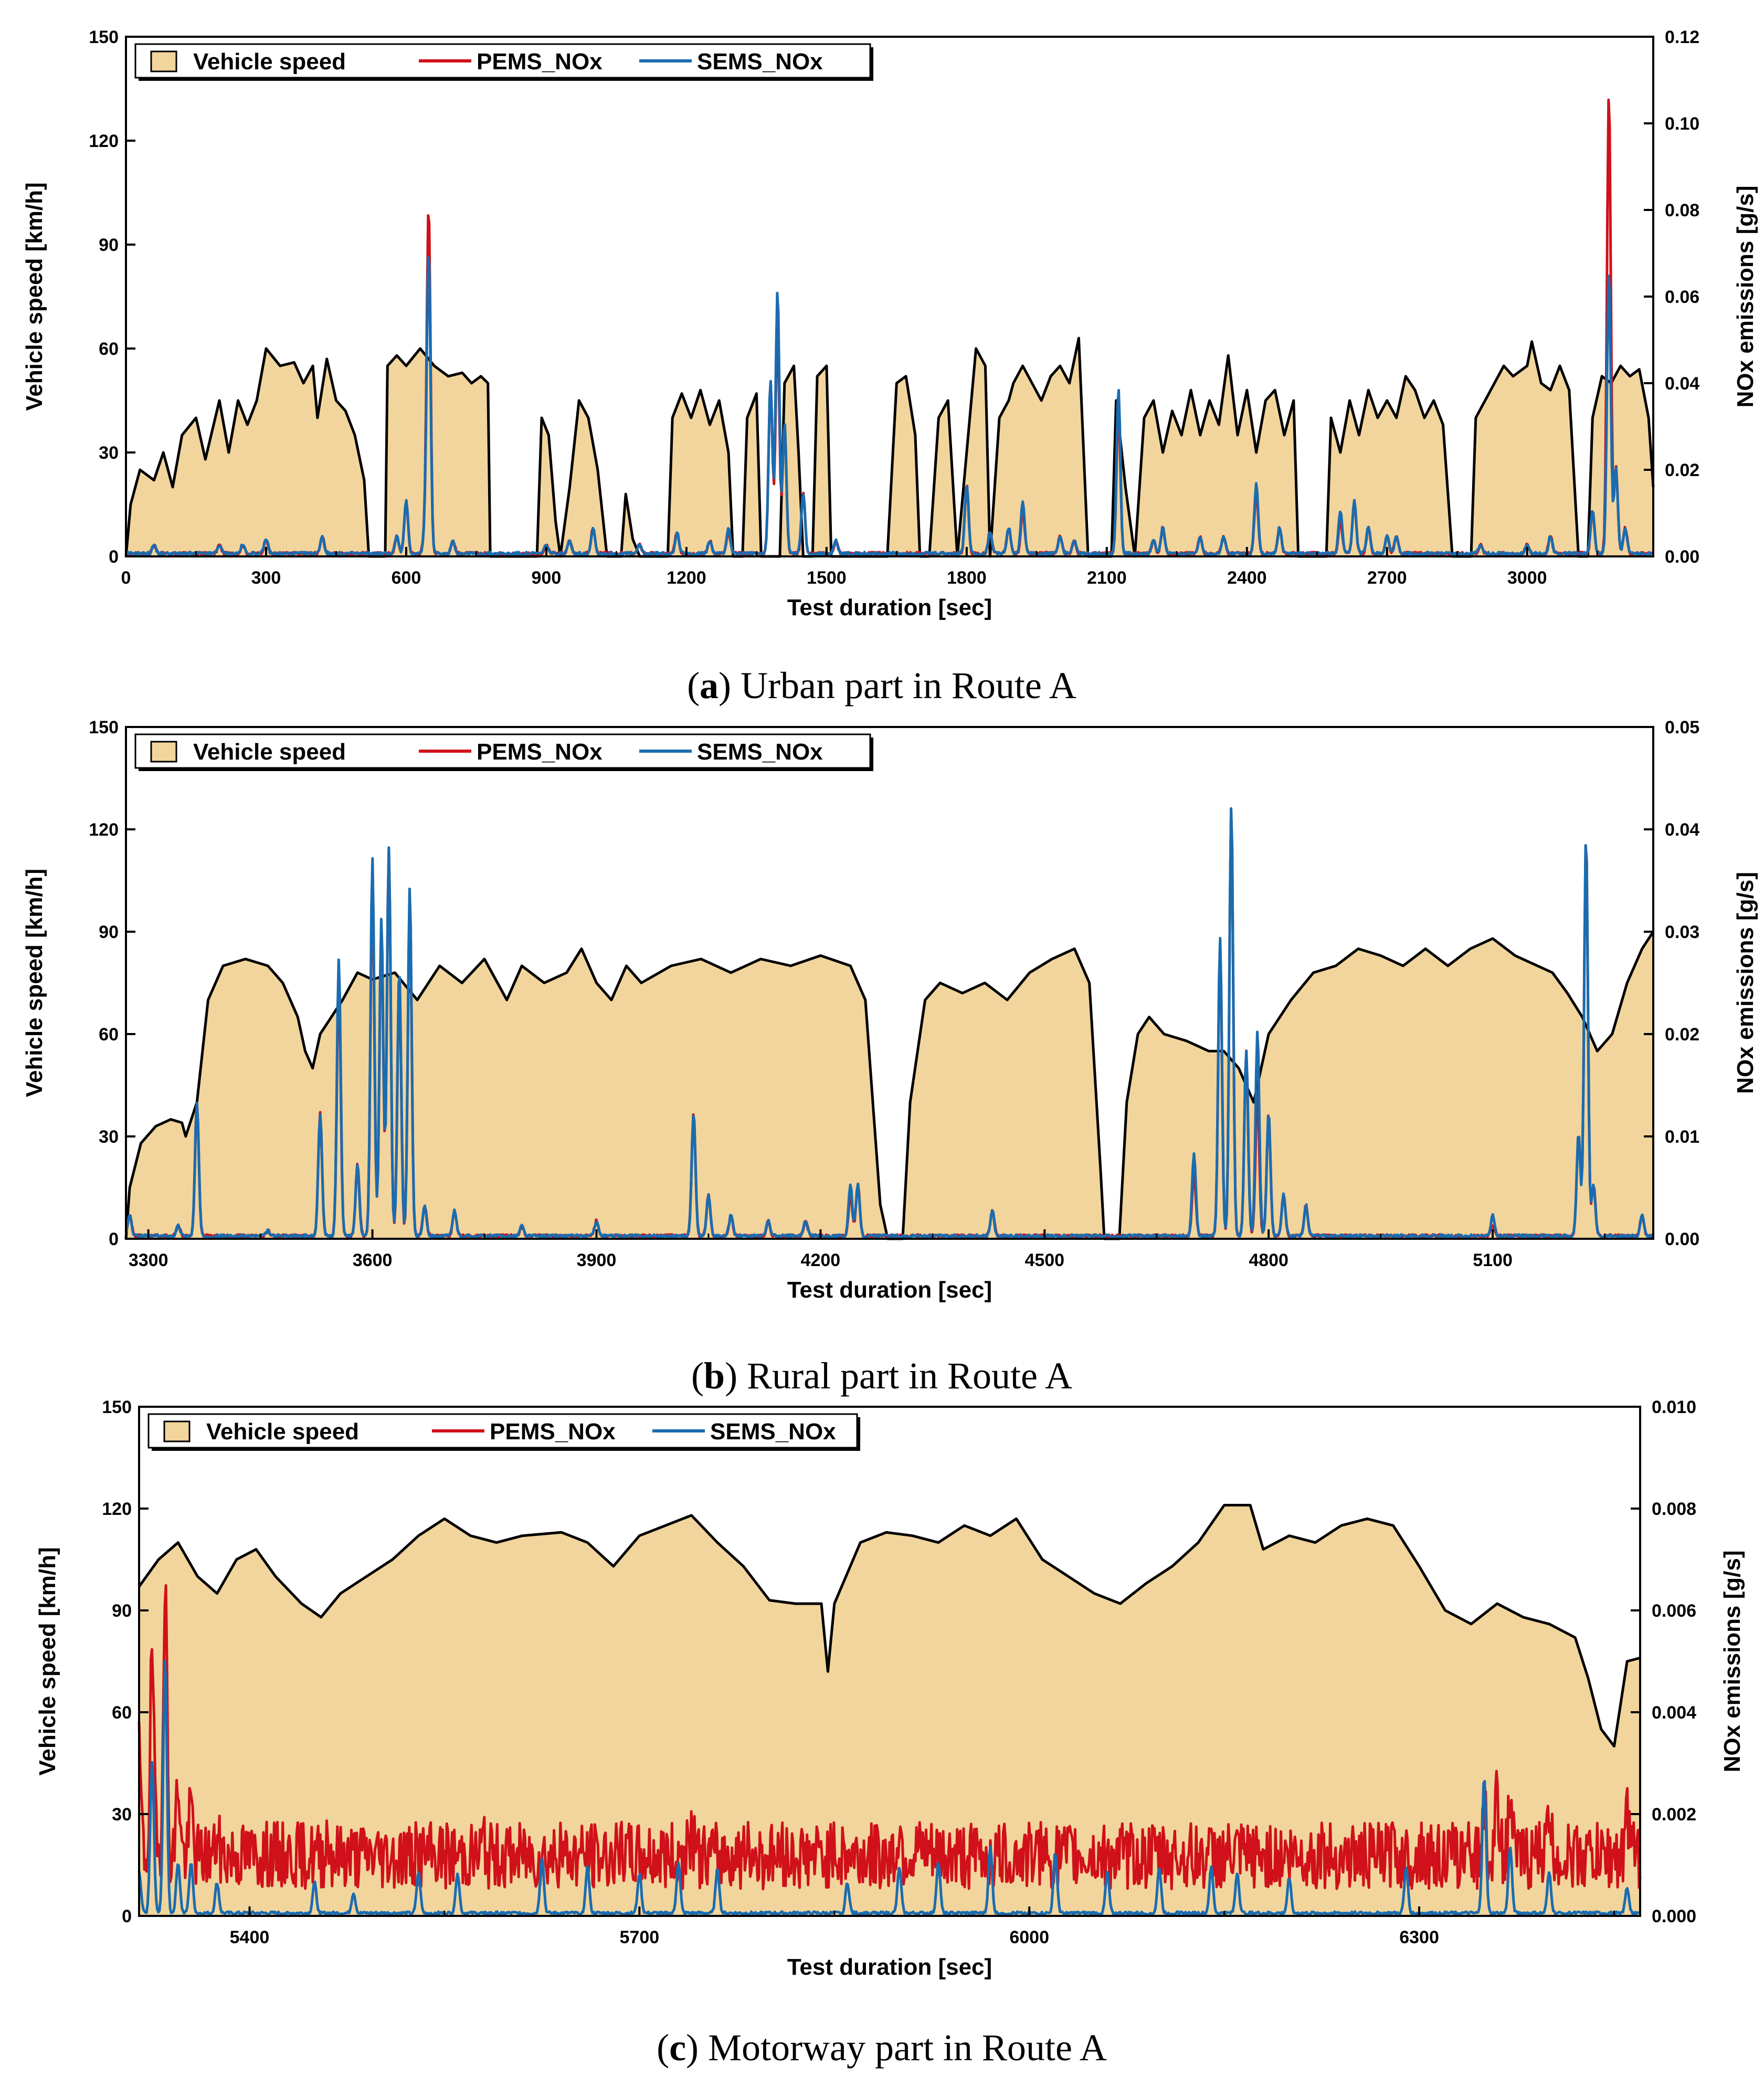 This screenshot has width=1764, height=2076. What do you see at coordinates (1682, 727) in the screenshot?
I see `y2-tick-label: 0.05` at bounding box center [1682, 727].